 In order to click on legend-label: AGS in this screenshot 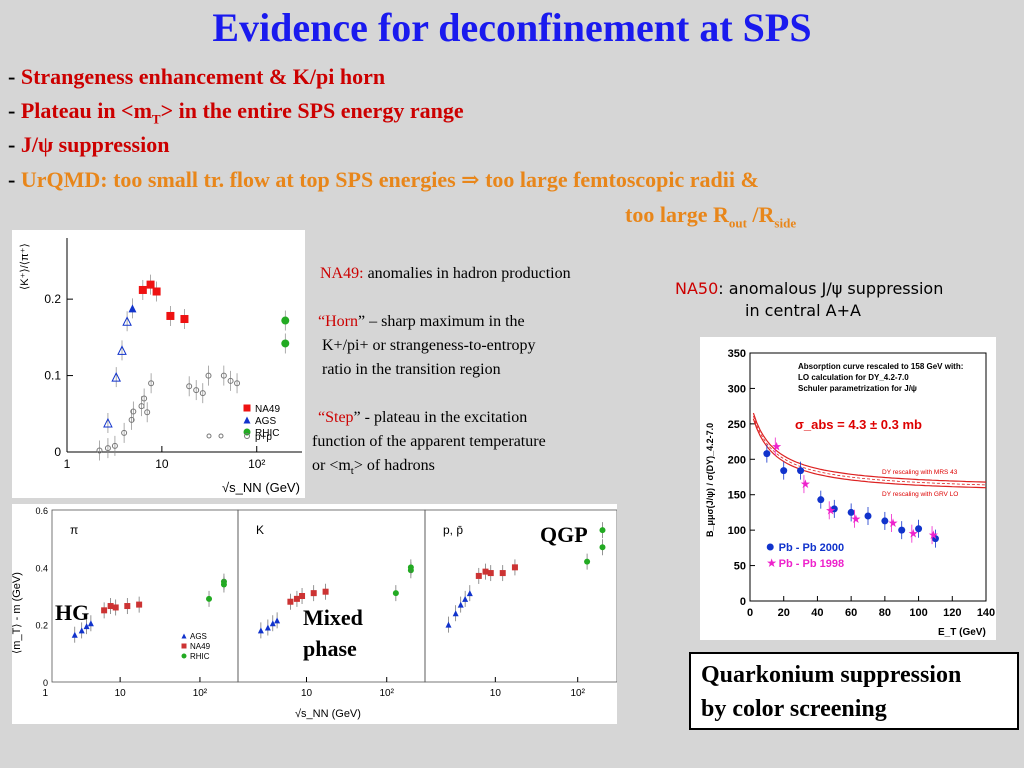, I will do `click(265, 421)`.